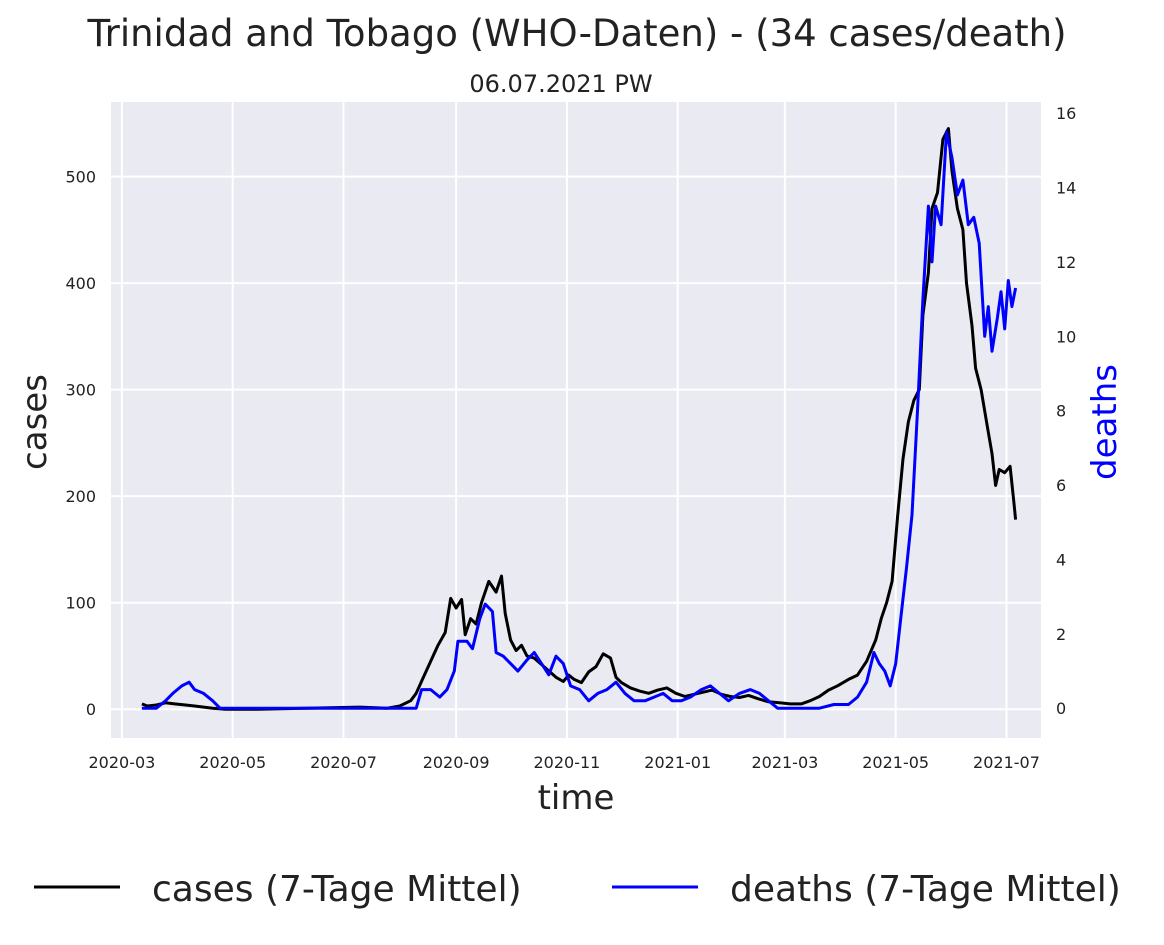 The width and height of the screenshot is (1164, 945). What do you see at coordinates (1061, 559) in the screenshot?
I see `y2-tick-label: 4` at bounding box center [1061, 559].